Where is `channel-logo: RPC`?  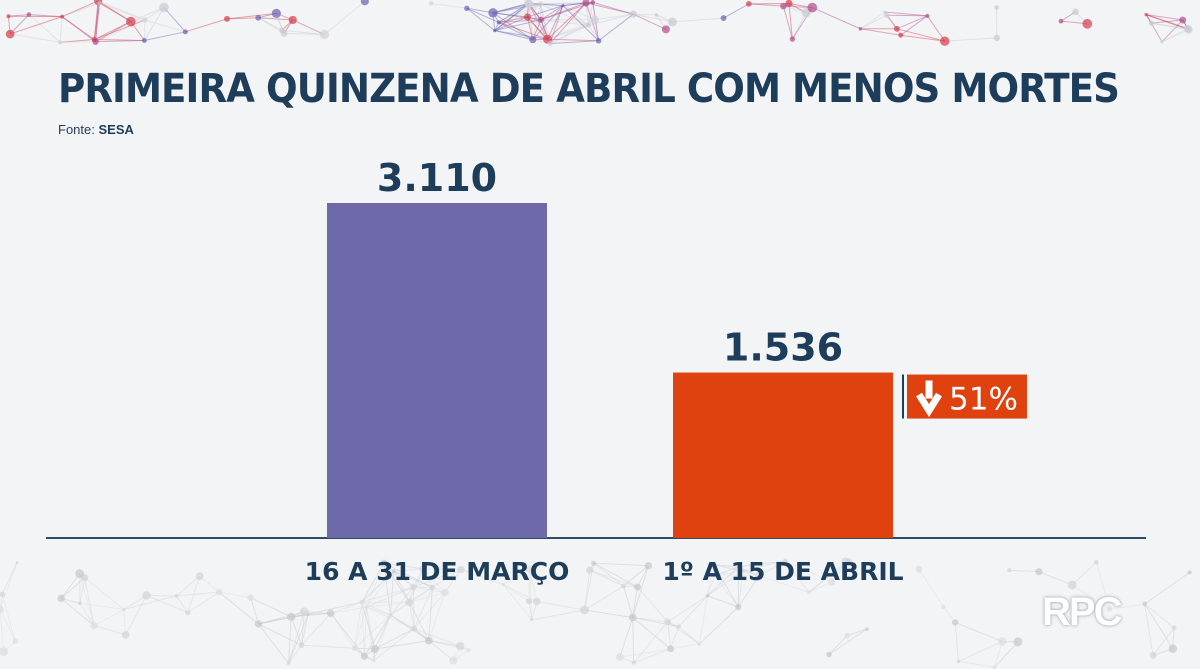 channel-logo: RPC is located at coordinates (1082, 612).